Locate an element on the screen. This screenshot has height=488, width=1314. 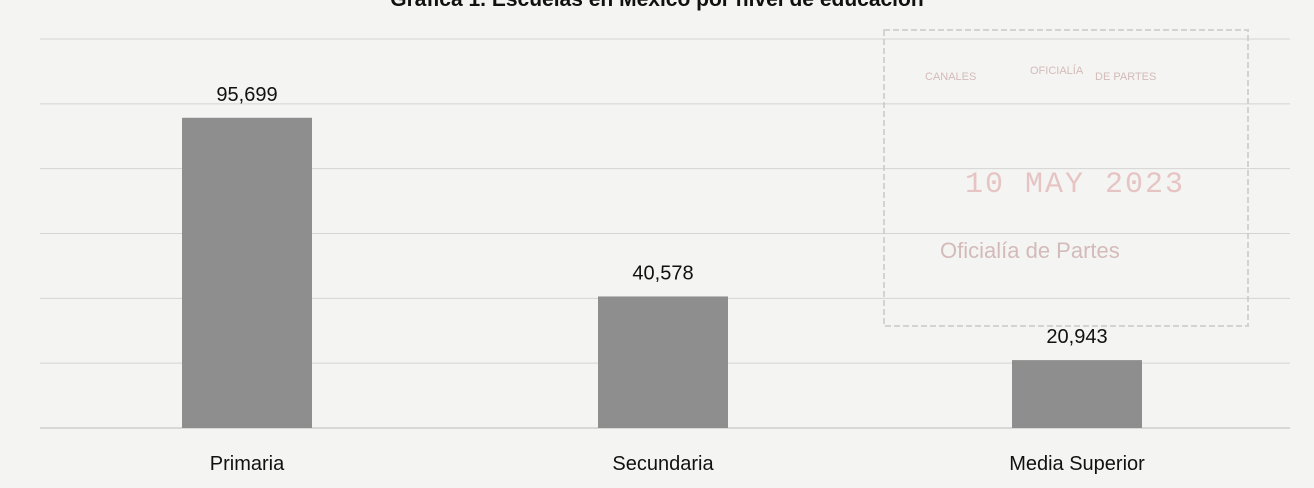
category-label: Secundaria is located at coordinates (663, 464).